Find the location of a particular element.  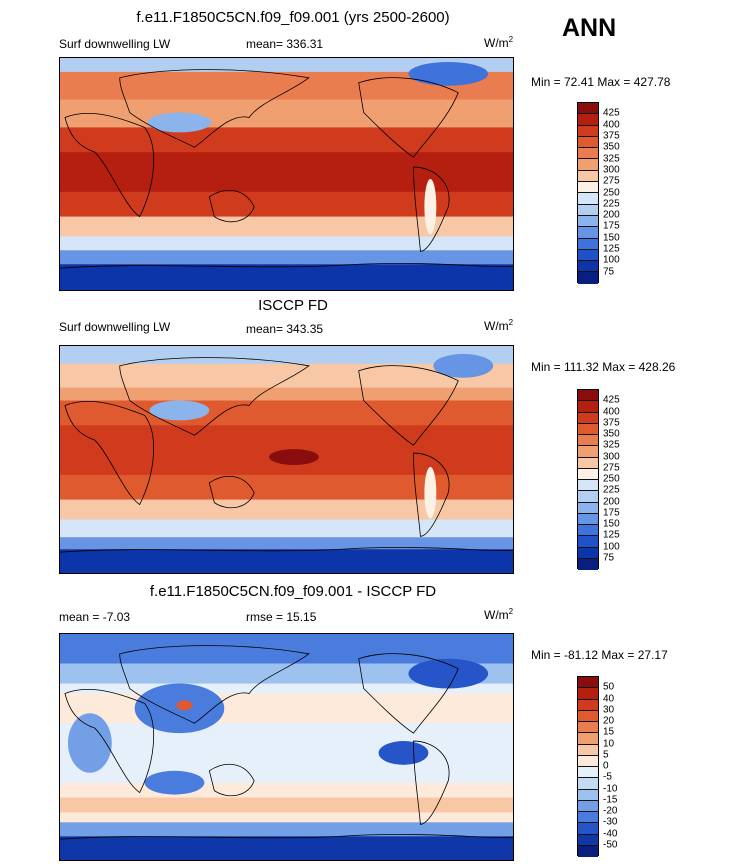

panel1-coast-eurasia is located at coordinates (214, 108).